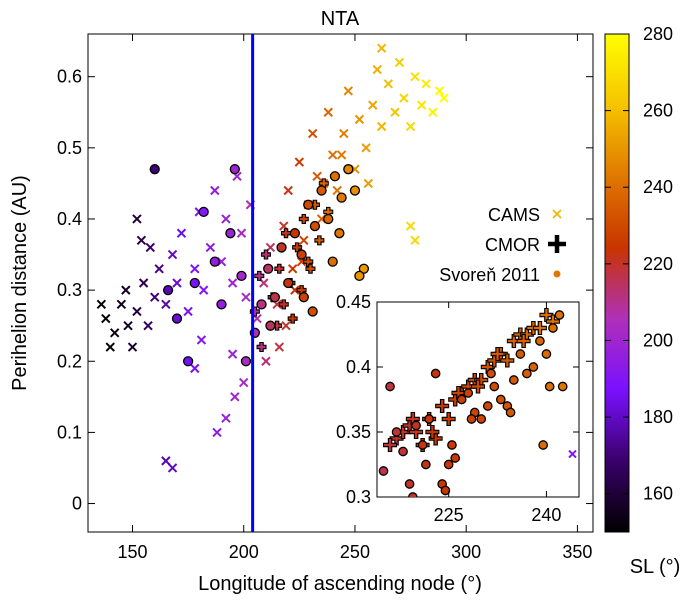 The height and width of the screenshot is (600, 700). I want to click on colorbar-label: SL (°), so click(655, 567).